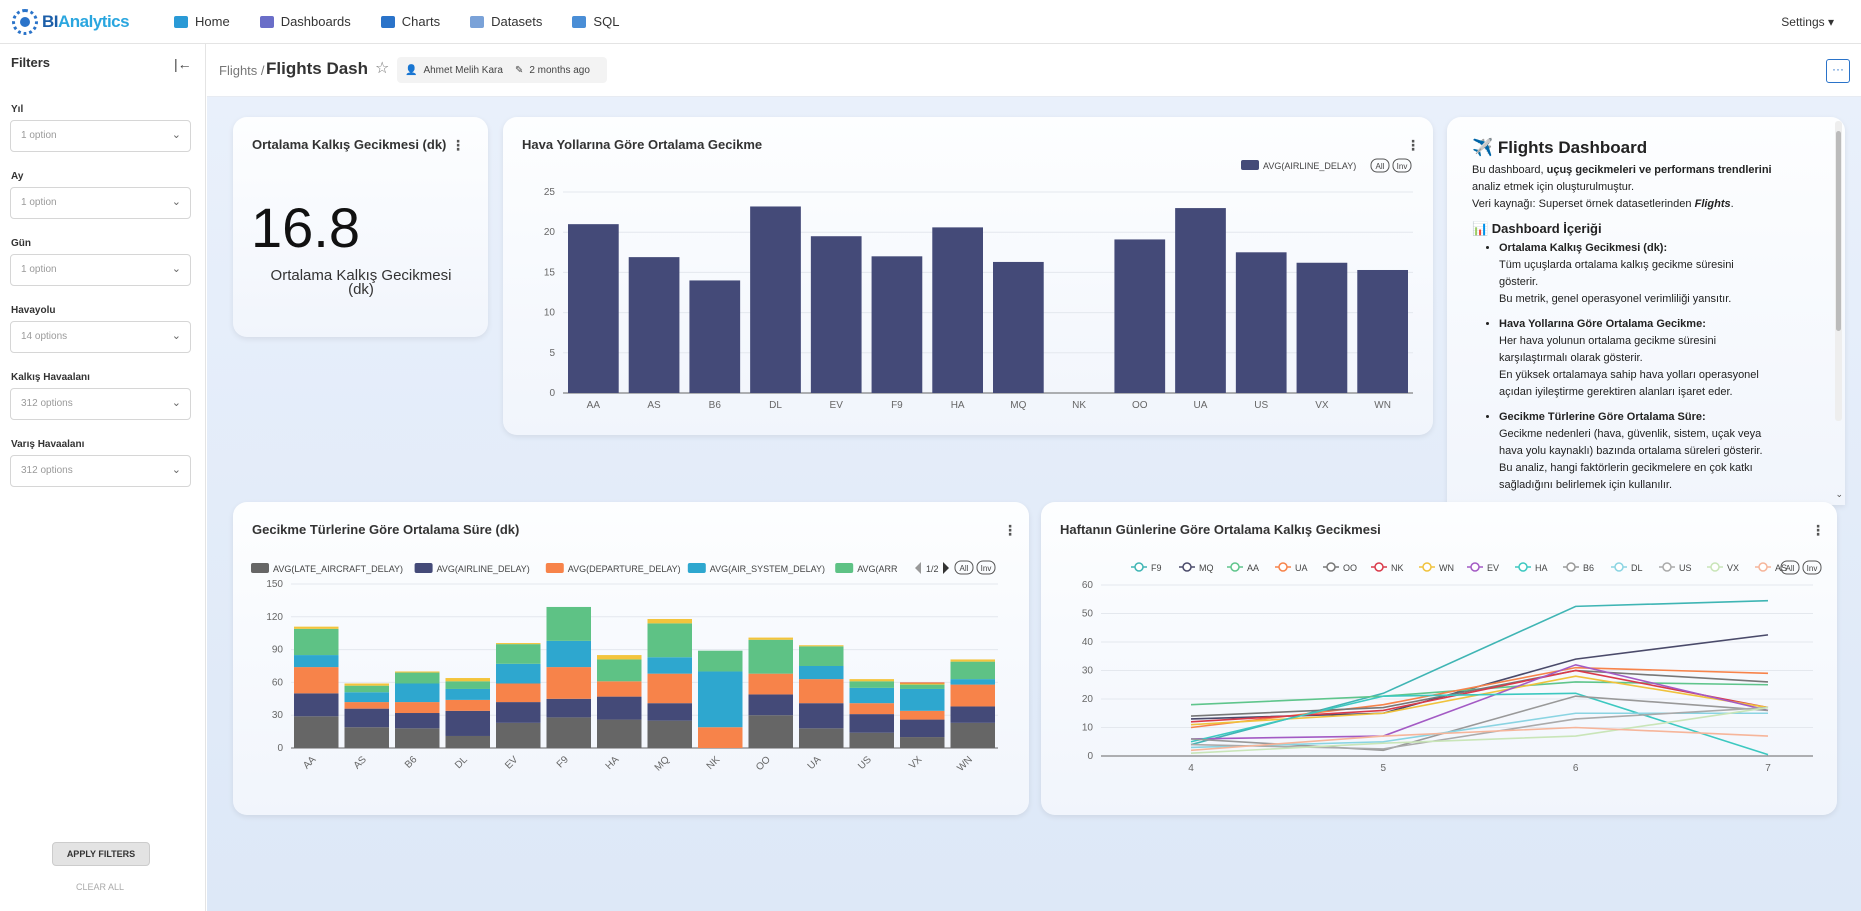 This screenshot has height=911, width=1861. Describe the element at coordinates (1397, 568) in the screenshot. I see `legend-label: NK` at that location.